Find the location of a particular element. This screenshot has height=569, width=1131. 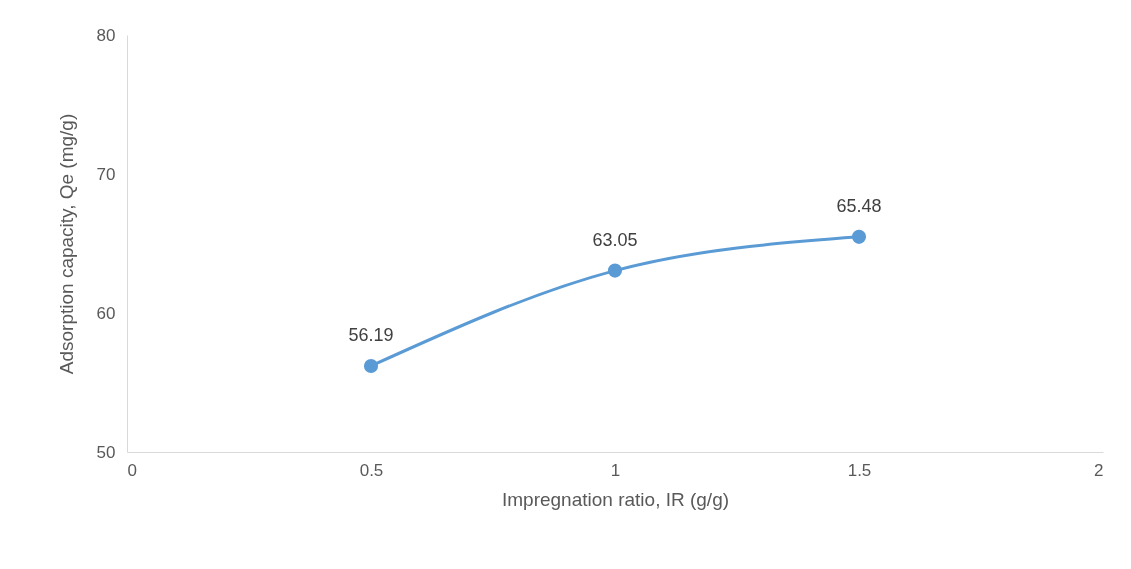

y-axis-title: Adsorption capacity, Qe (mg/g) is located at coordinates (66, 244).